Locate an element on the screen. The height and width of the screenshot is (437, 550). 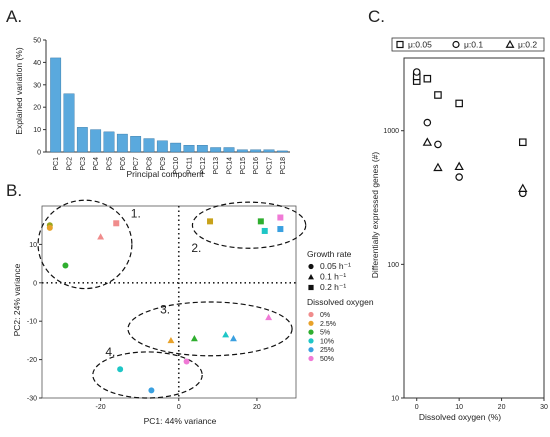
panel-a-xlabel: Principal component is located at coordinates (165, 174).